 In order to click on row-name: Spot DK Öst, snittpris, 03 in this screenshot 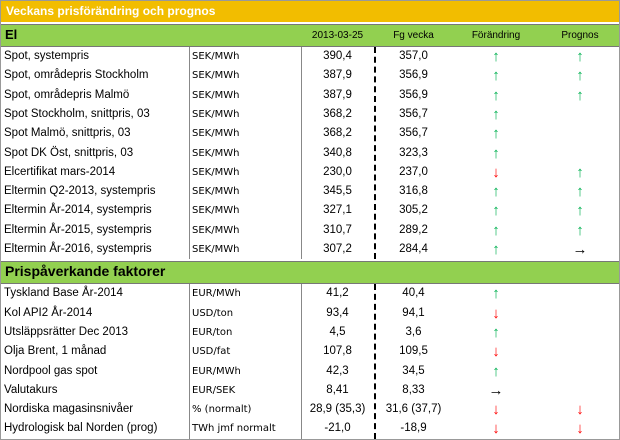, I will do `click(69, 152)`.